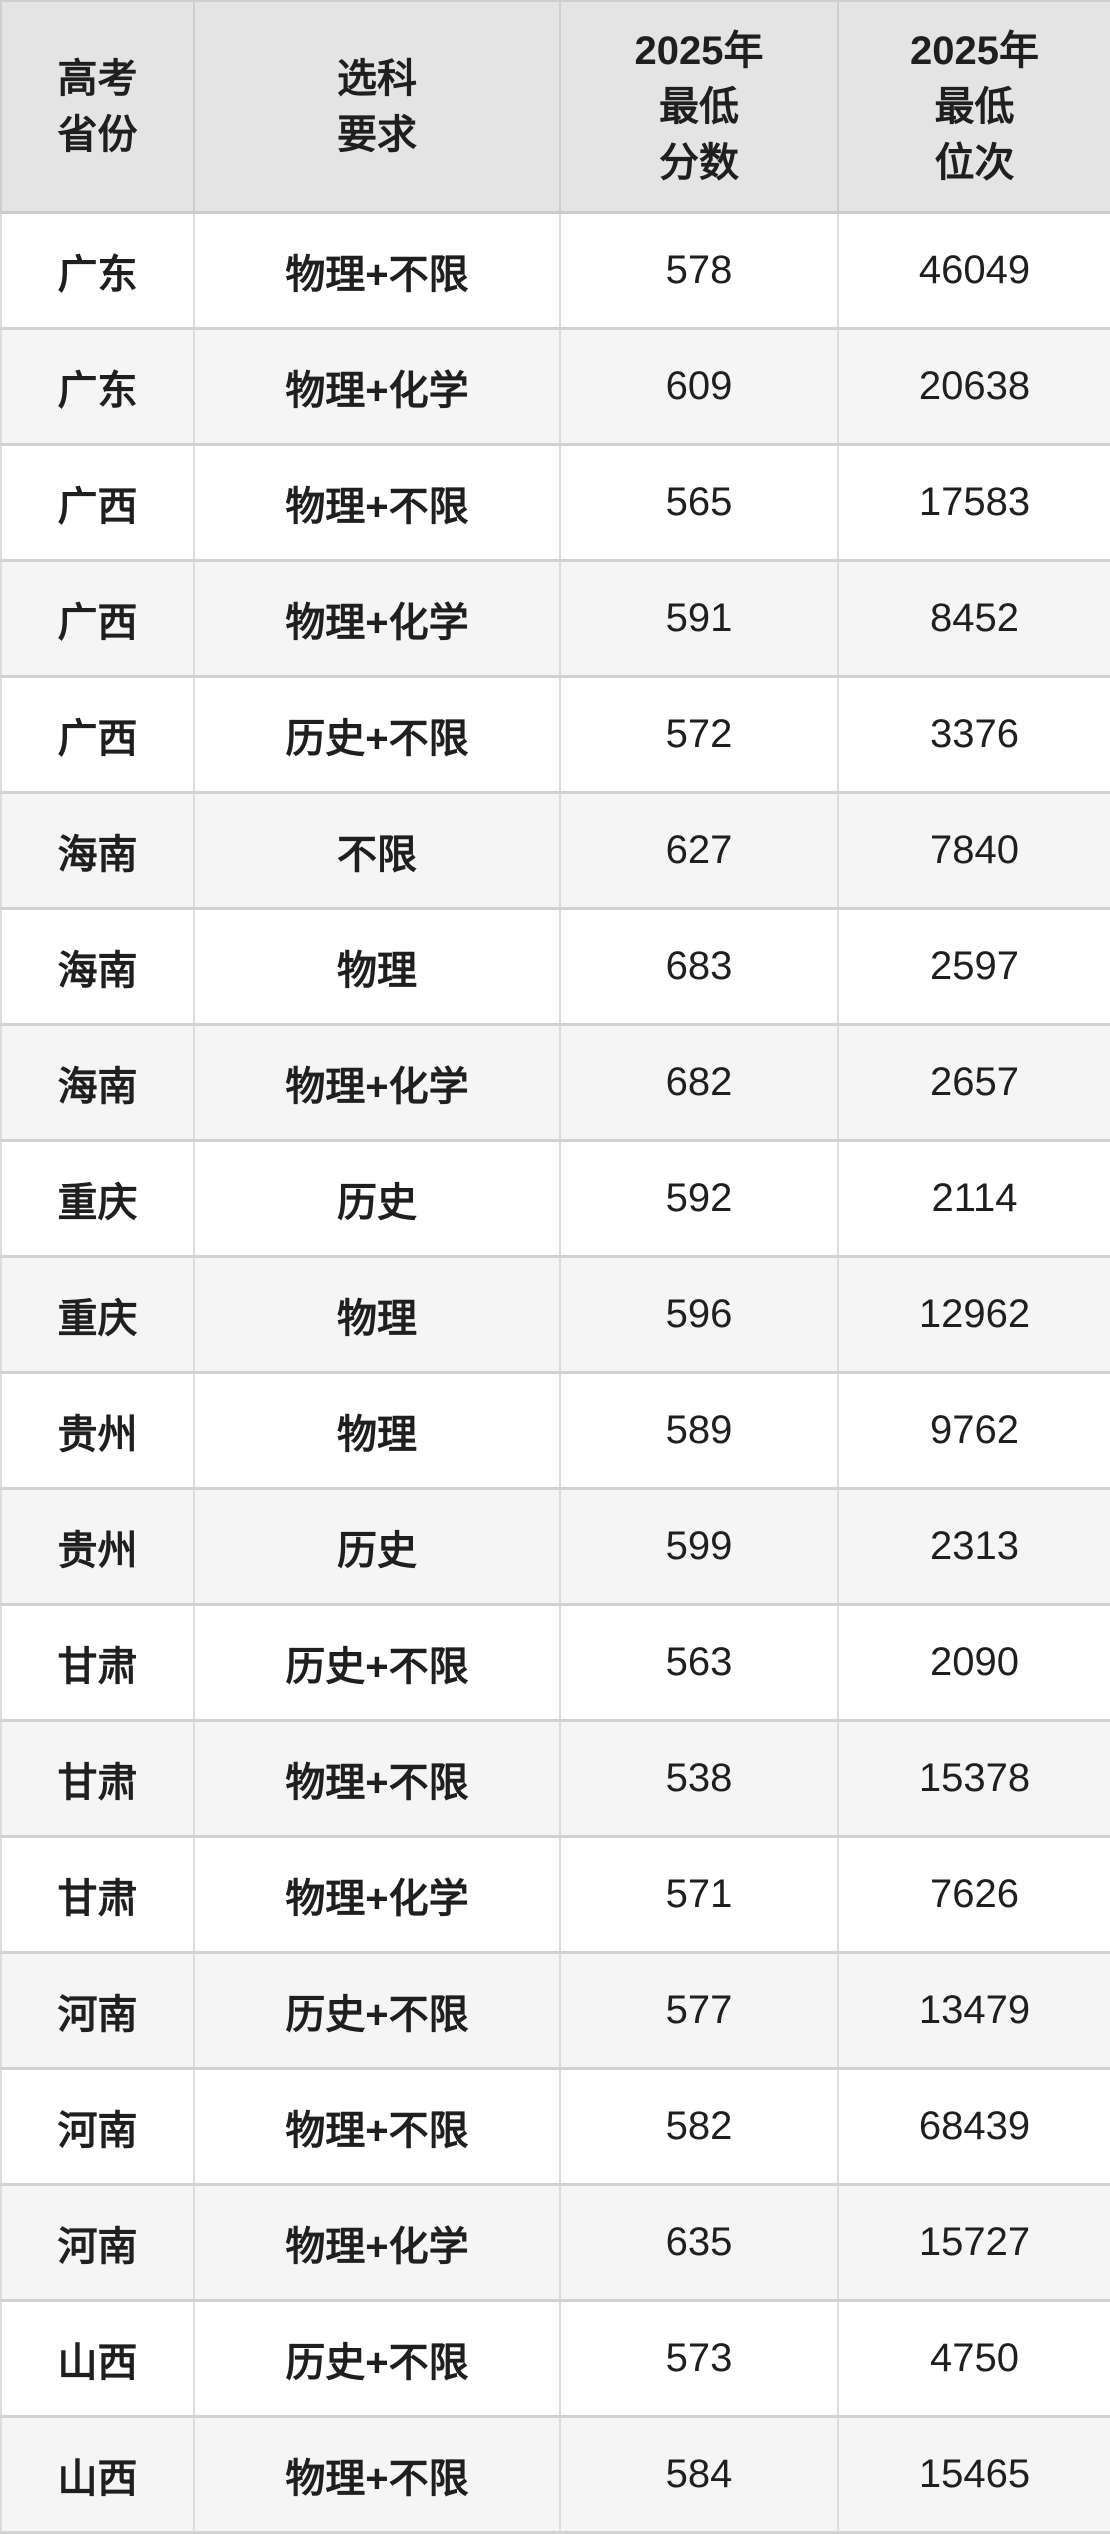  What do you see at coordinates (699, 107) in the screenshot?
I see `header-cell-score: 2025年 最低 分数` at bounding box center [699, 107].